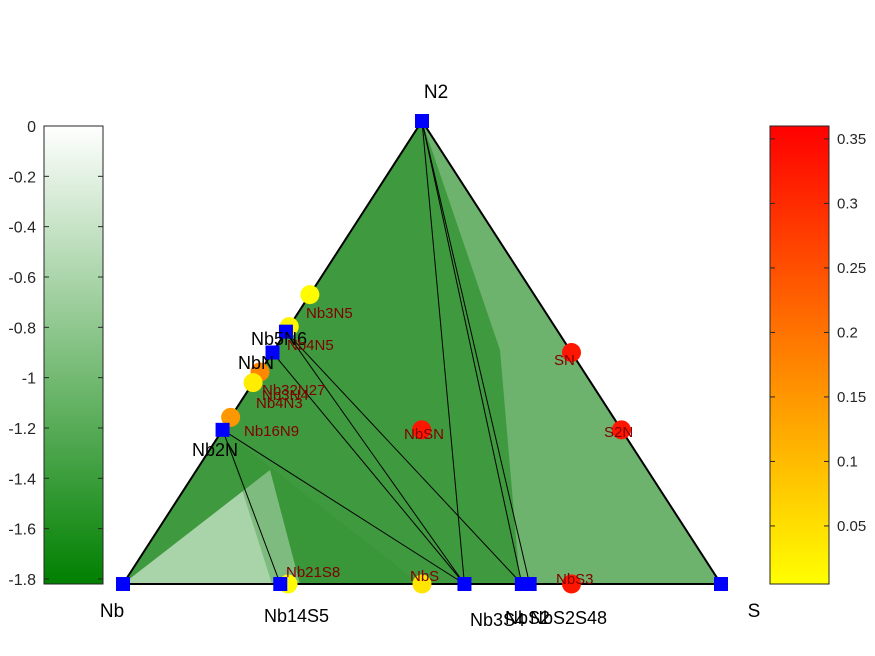 The height and width of the screenshot is (656, 875). Describe the element at coordinates (847, 203) in the screenshot. I see `right-colorbar-tick-label: 0.3` at that location.